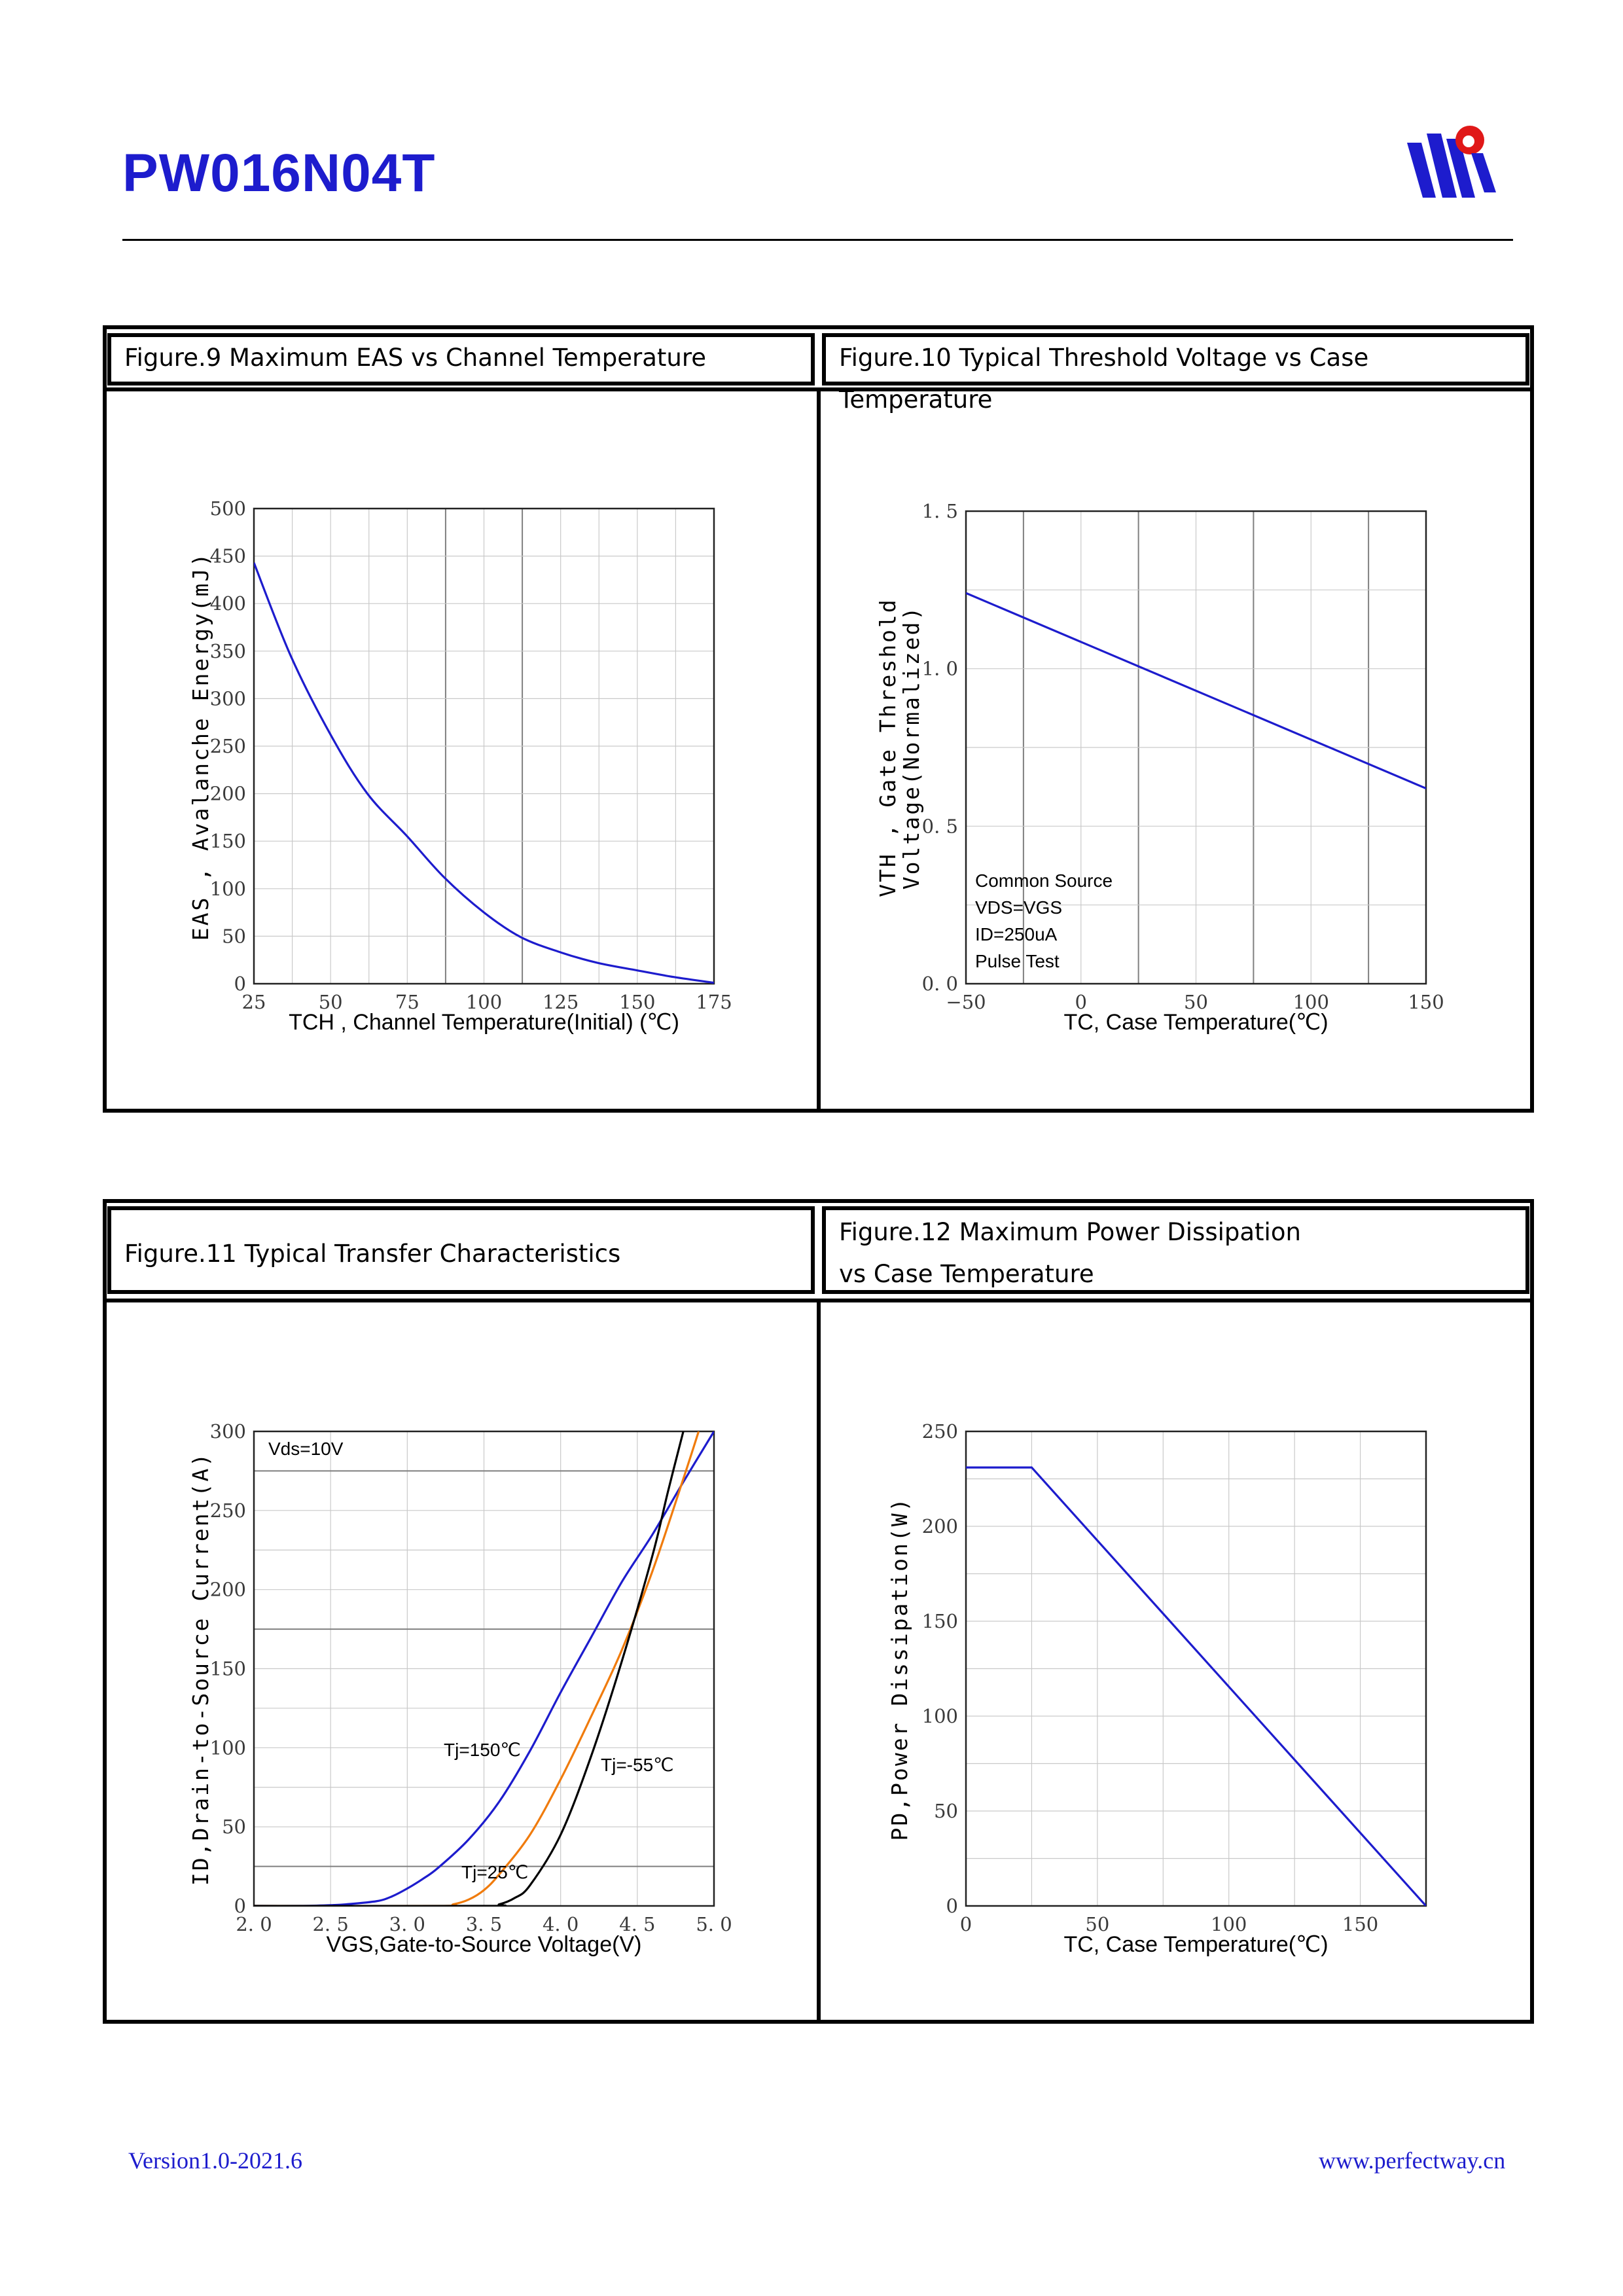 The height and width of the screenshot is (2296, 1623). Describe the element at coordinates (228, 841) in the screenshot. I see `fig9-ytick-label: 150` at that location.